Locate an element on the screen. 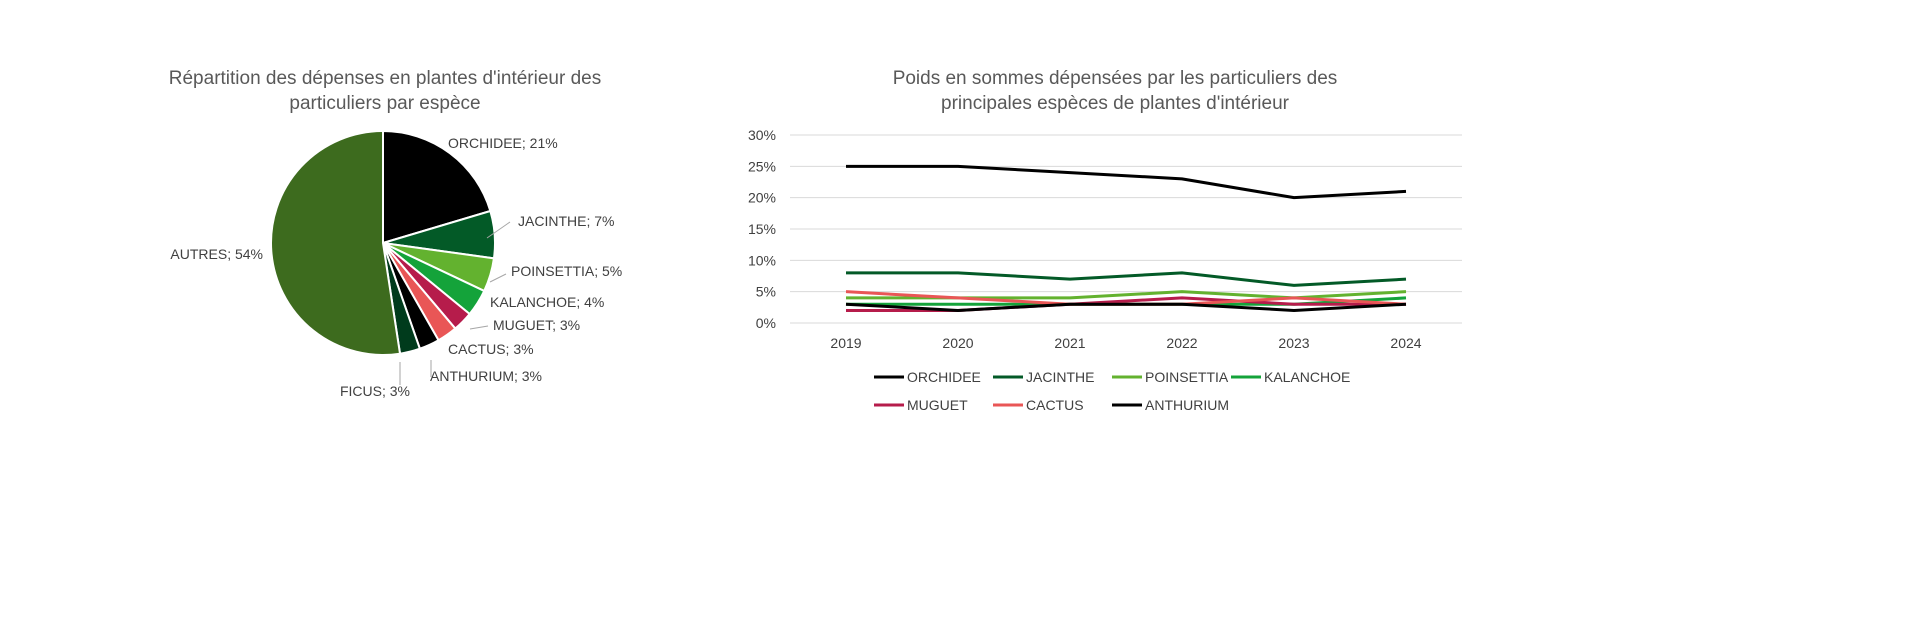 Image resolution: width=1920 pixels, height=626 pixels. legend-label: ANTHURIUM is located at coordinates (1187, 405).